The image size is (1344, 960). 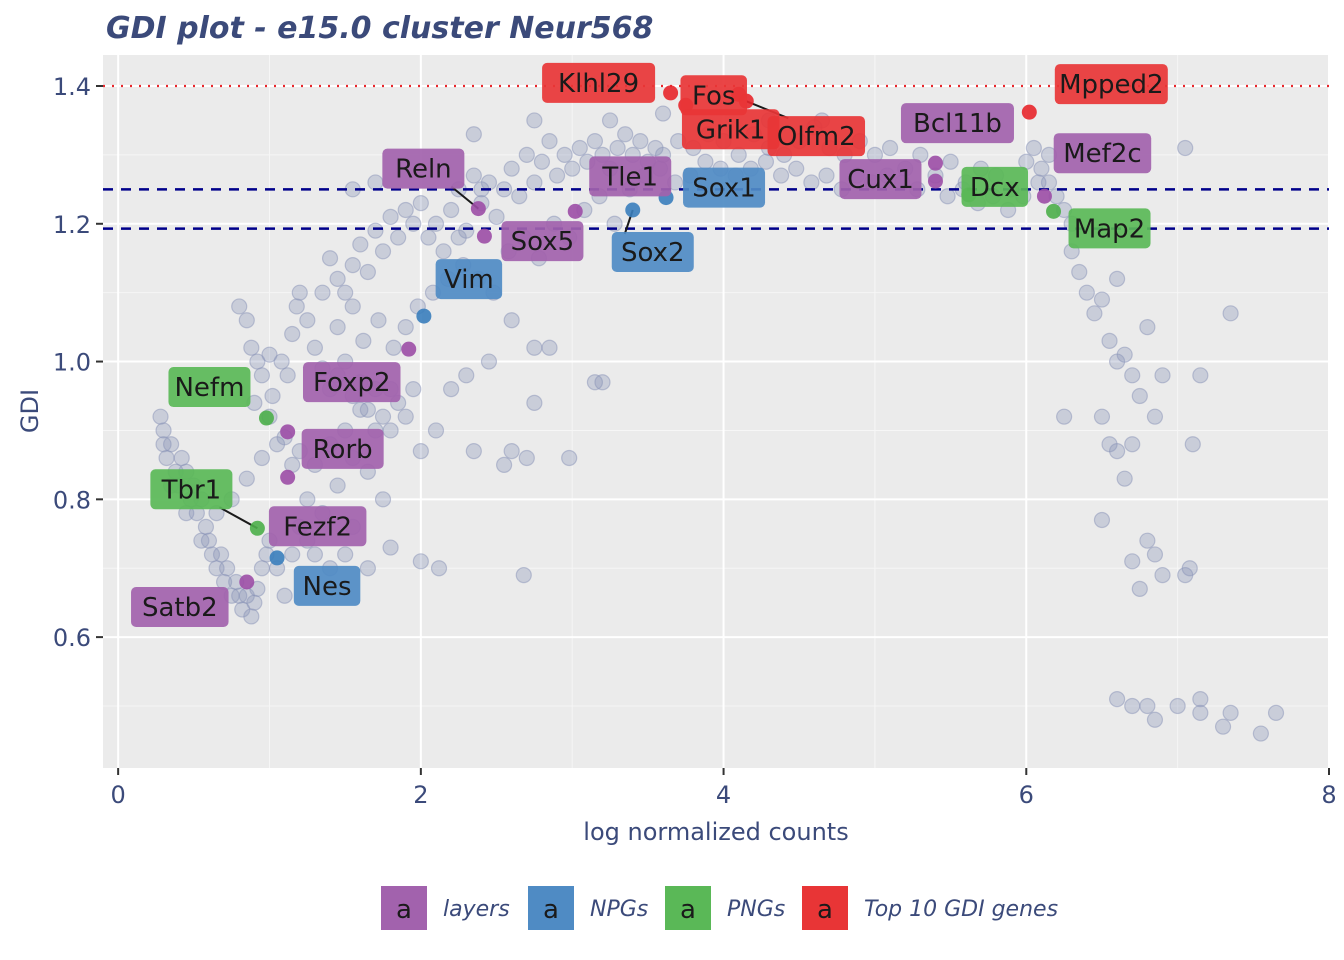 I want to click on gene-label-text: Sox5, so click(x=543, y=242).